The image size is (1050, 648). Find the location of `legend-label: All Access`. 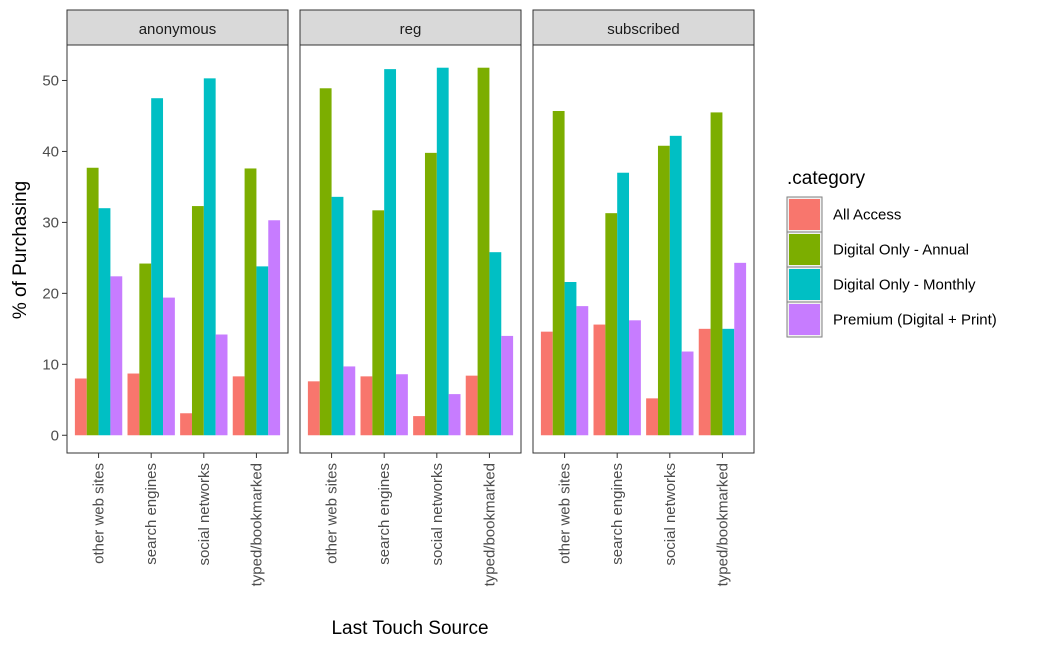

legend-label: All Access is located at coordinates (867, 215).